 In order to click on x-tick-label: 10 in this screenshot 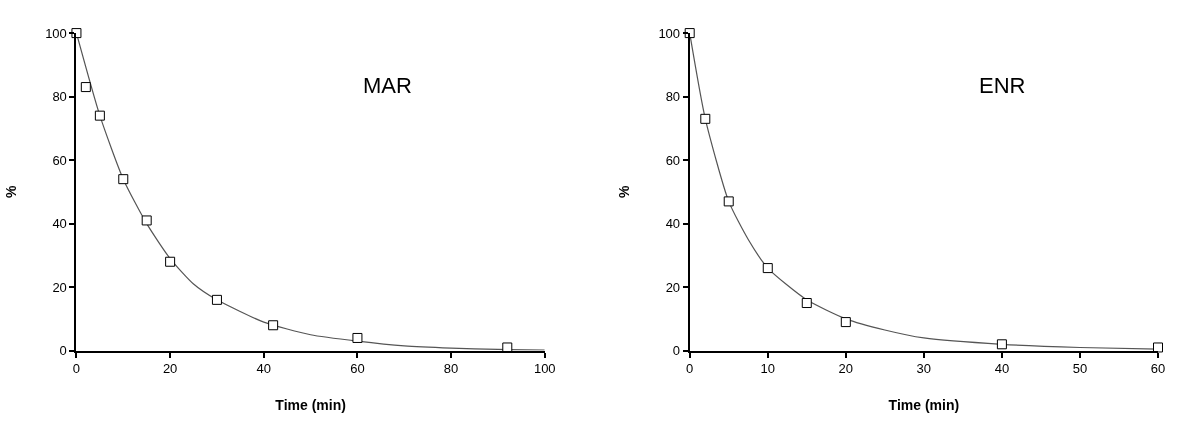, I will do `click(767, 369)`.